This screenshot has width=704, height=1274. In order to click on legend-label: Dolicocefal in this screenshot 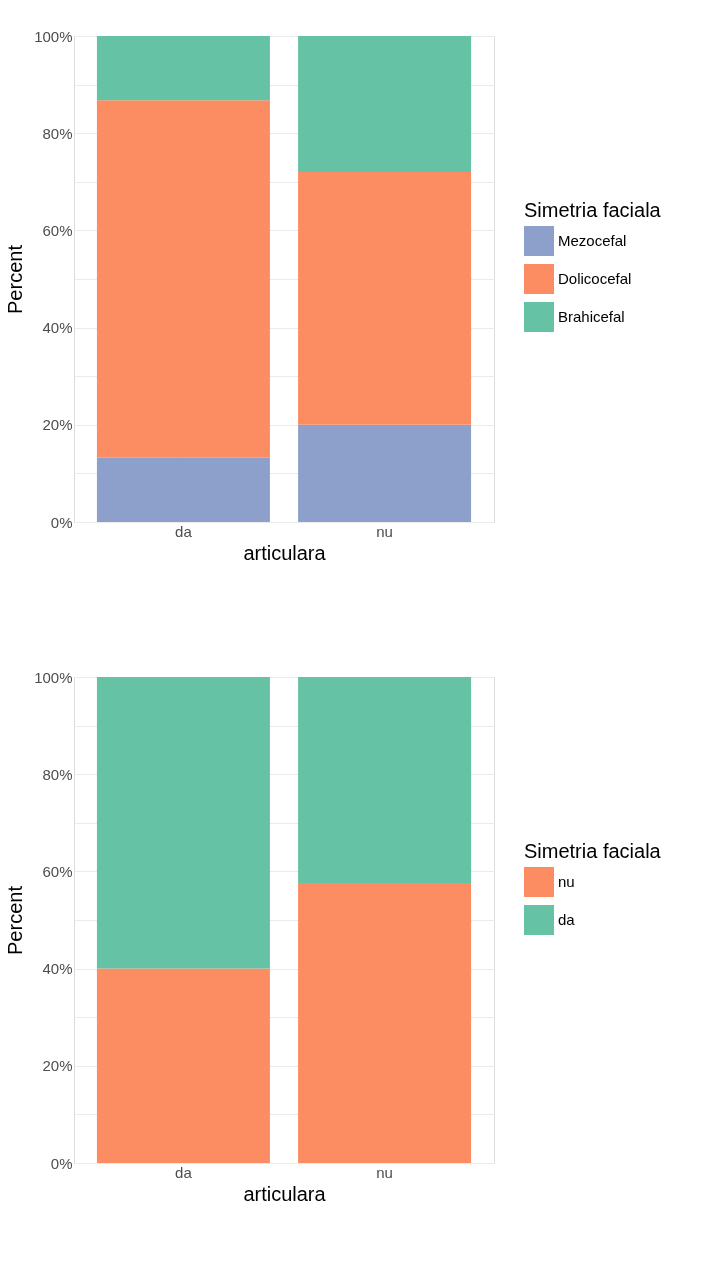, I will do `click(595, 278)`.